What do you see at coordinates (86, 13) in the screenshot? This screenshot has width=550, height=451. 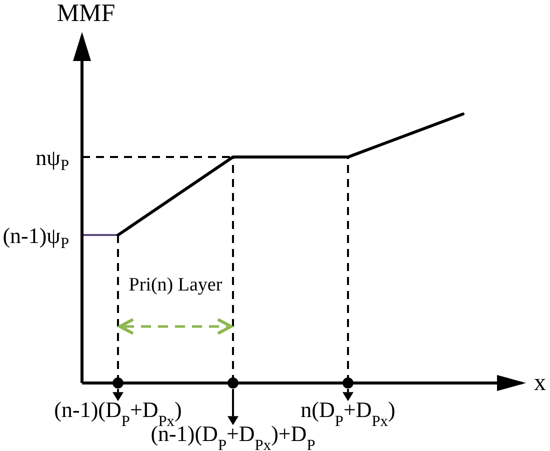 I see `y-axis-title: MMF` at bounding box center [86, 13].